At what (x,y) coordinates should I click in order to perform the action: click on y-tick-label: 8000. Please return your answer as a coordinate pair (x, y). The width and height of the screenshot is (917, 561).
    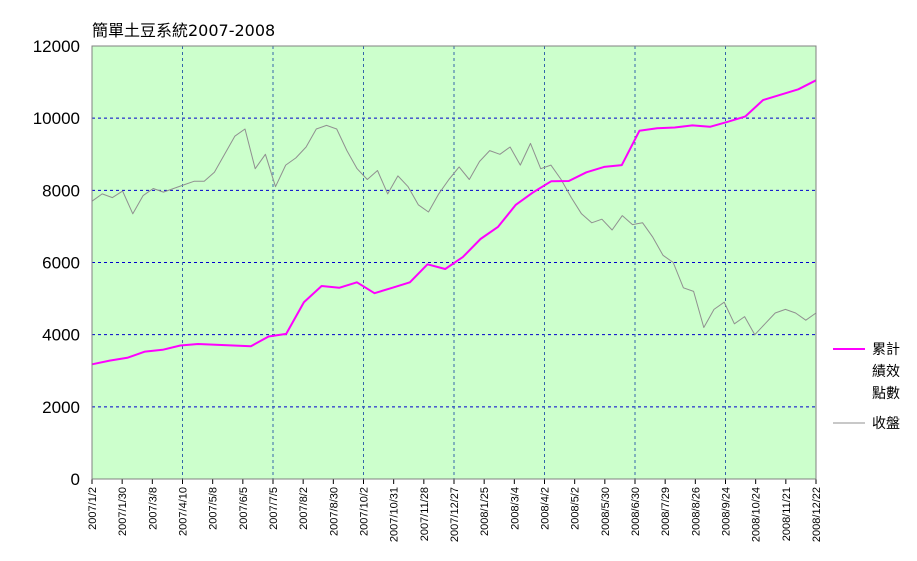
    Looking at the image, I should click on (61, 190).